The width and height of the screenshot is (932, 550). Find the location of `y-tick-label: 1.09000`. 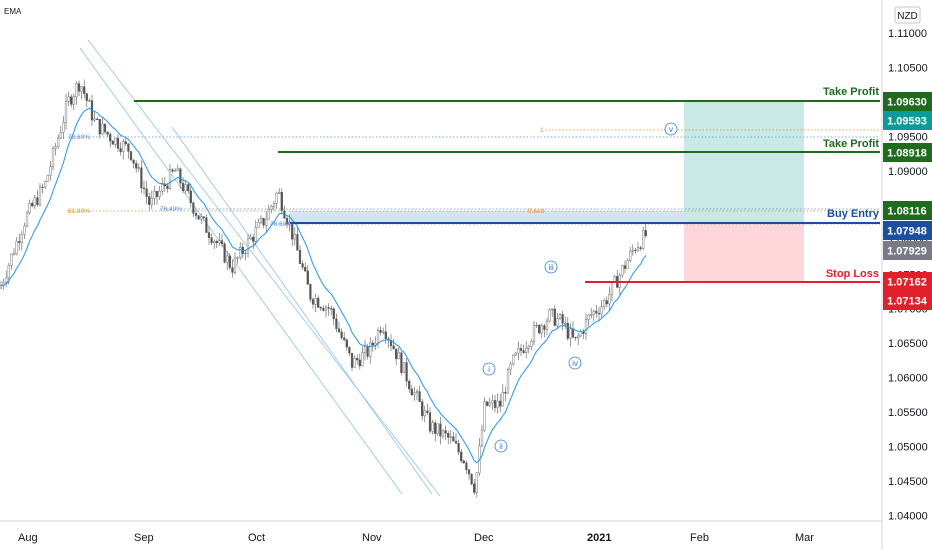

y-tick-label: 1.09000 is located at coordinates (908, 172).